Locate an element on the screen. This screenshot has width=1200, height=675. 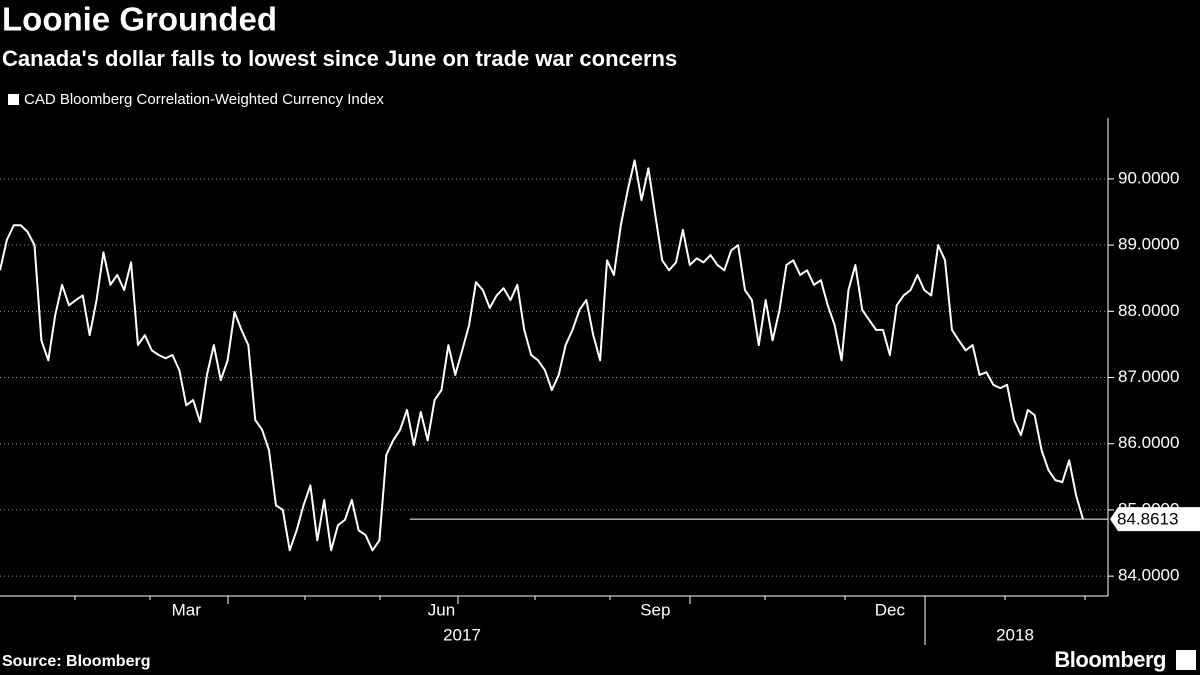
brand-logo: Bloomberg is located at coordinates (1110, 659).